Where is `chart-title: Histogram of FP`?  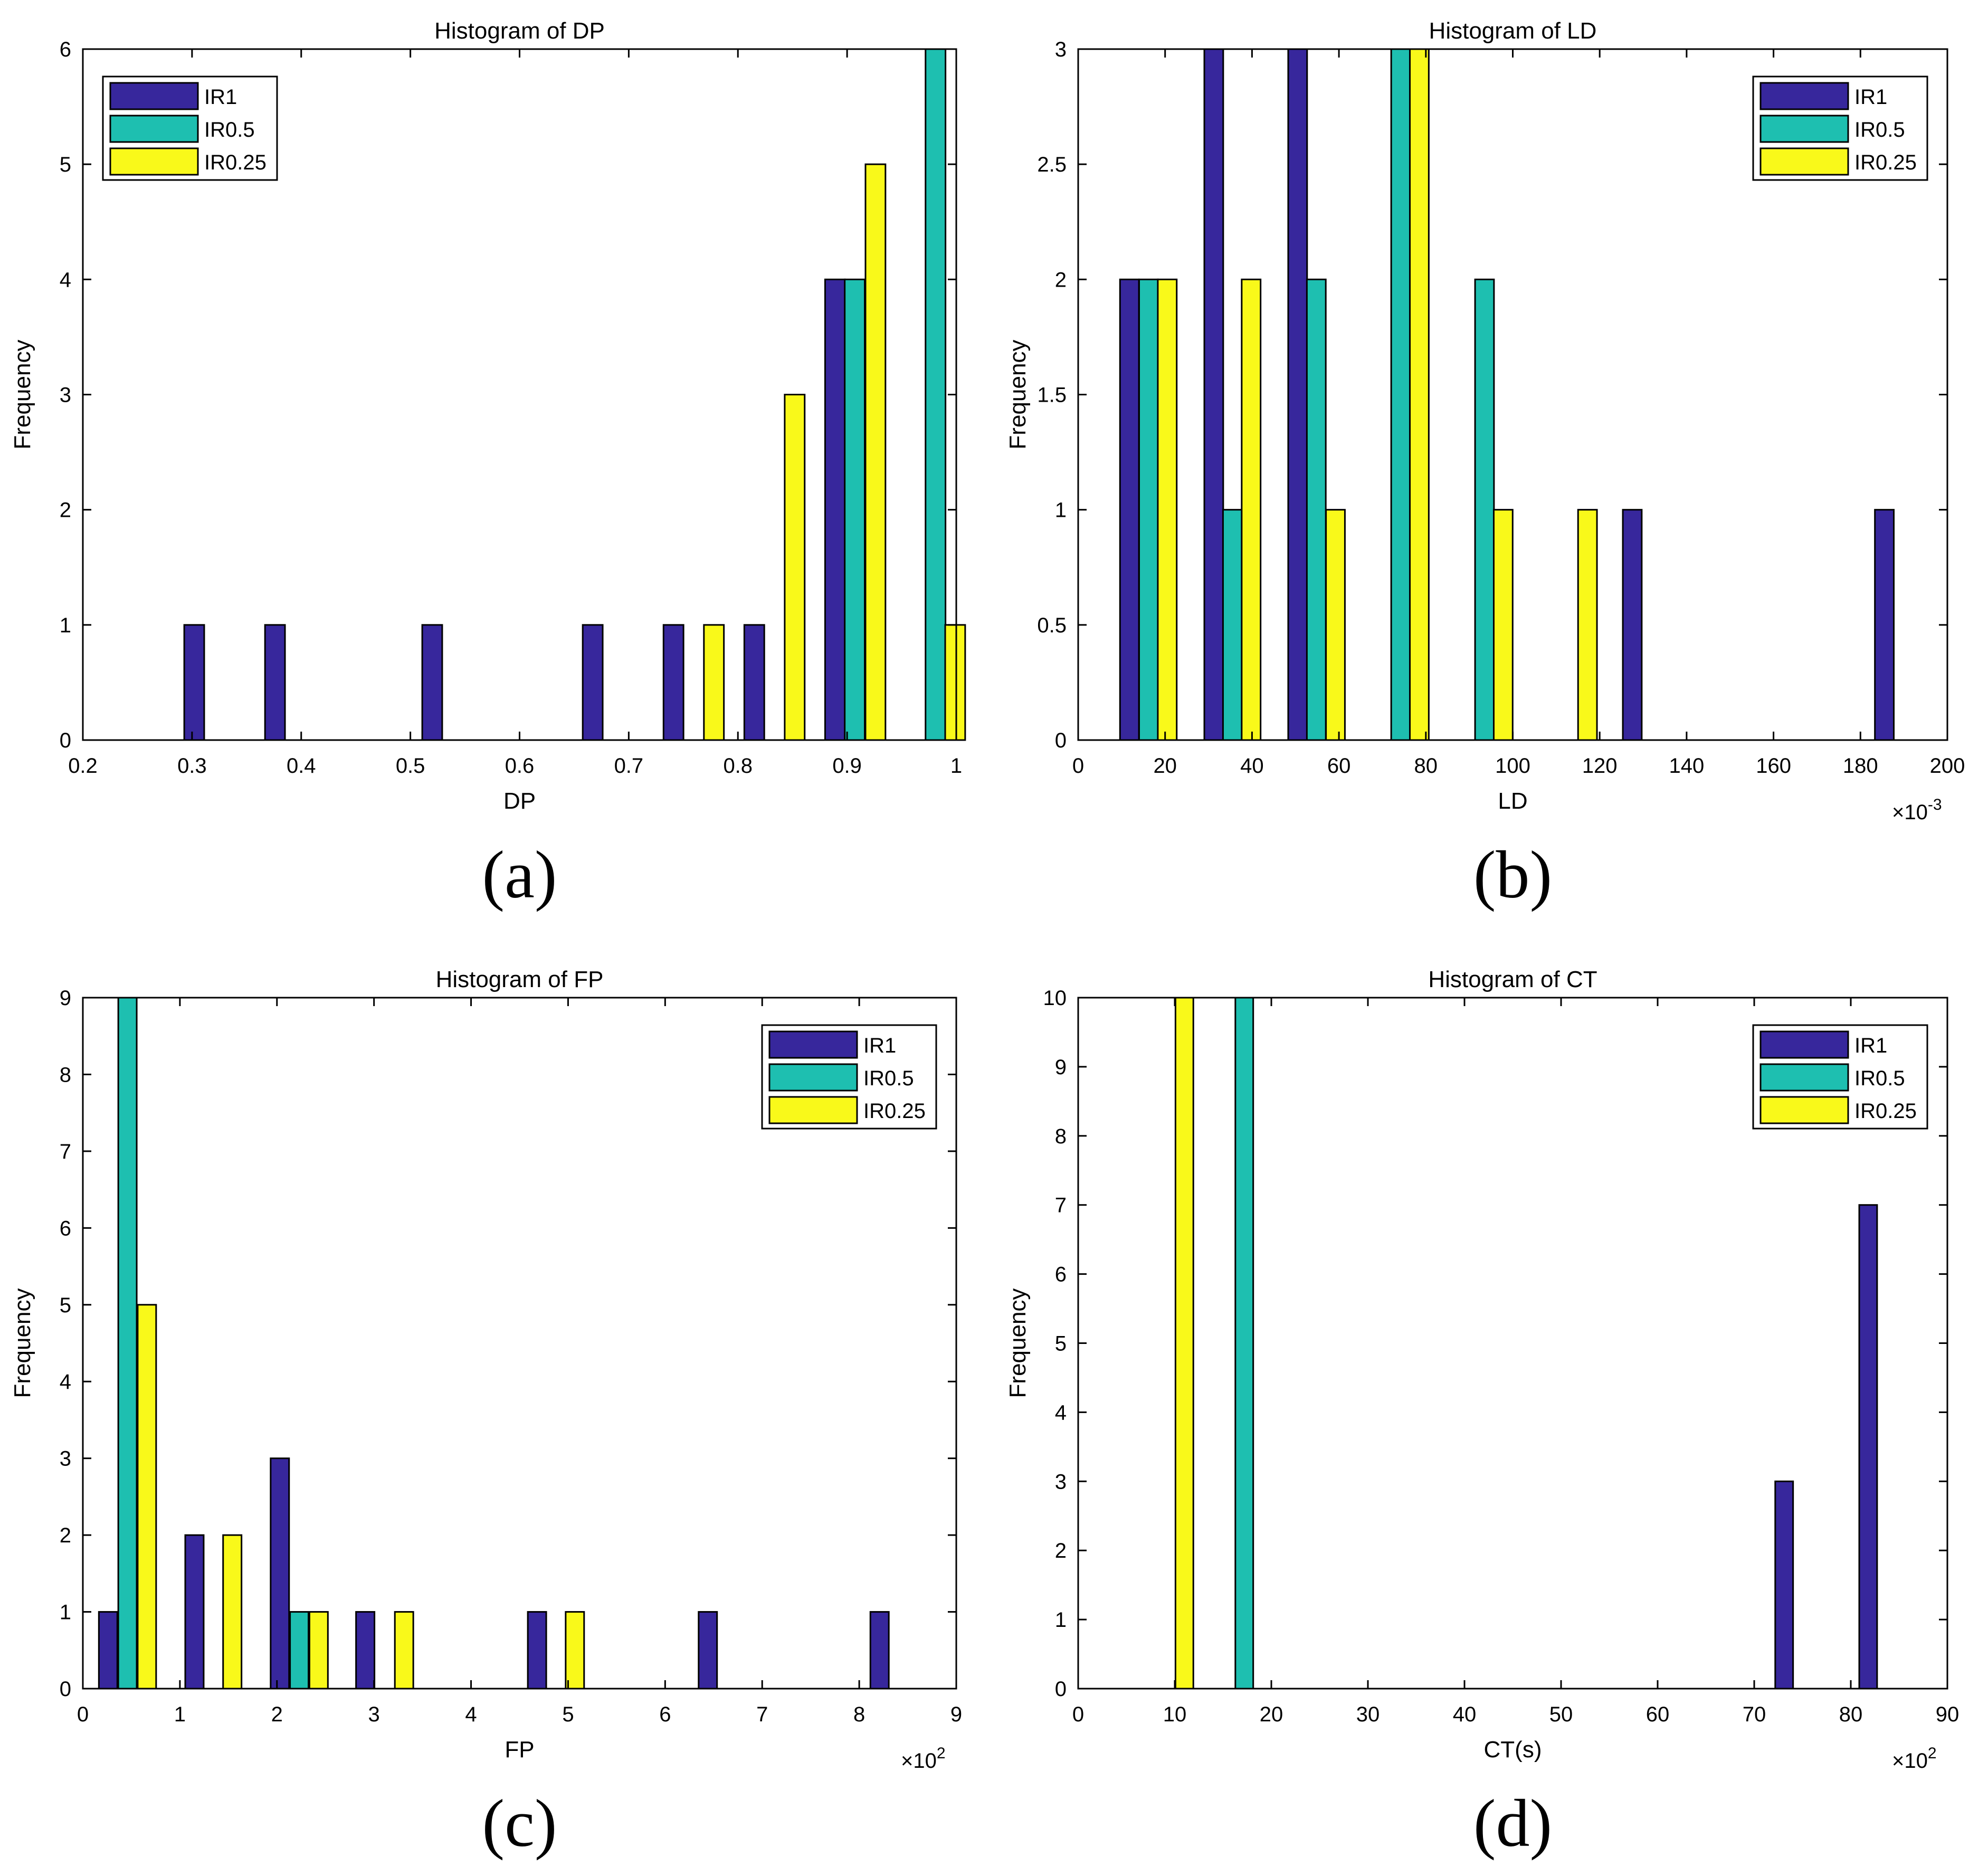 chart-title: Histogram of FP is located at coordinates (520, 979).